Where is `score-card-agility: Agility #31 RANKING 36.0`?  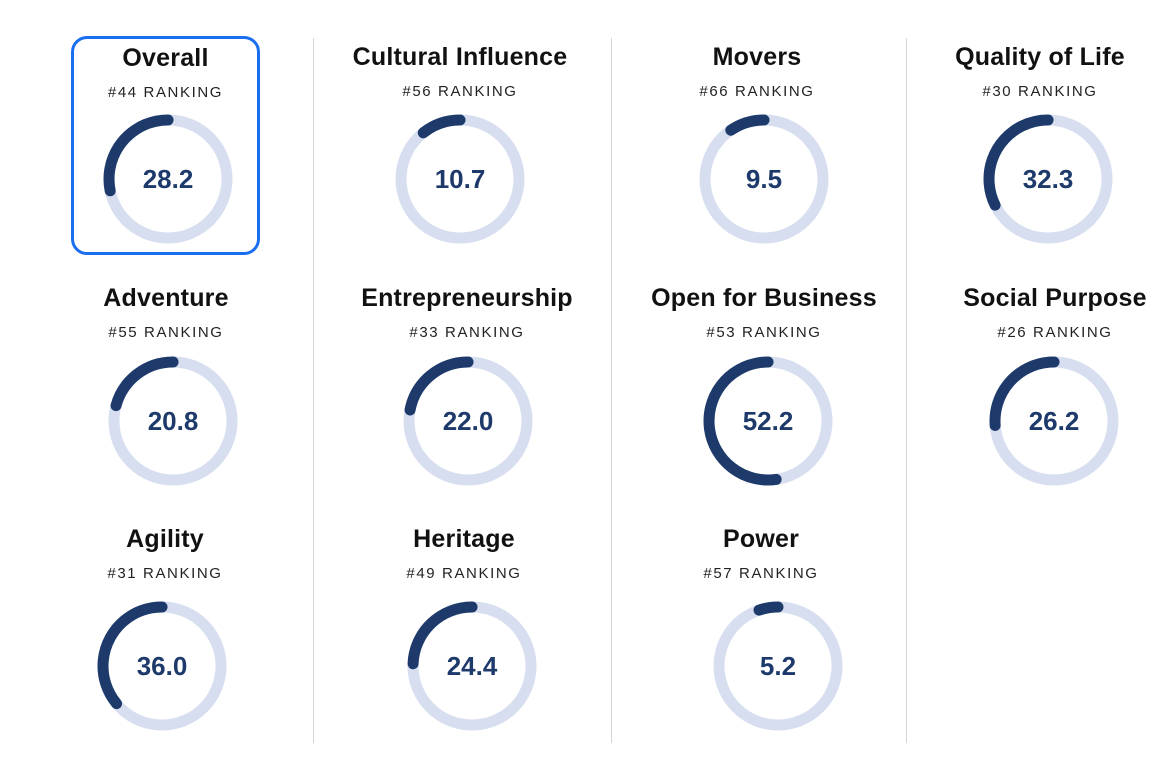
score-card-agility: Agility #31 RANKING 36.0 is located at coordinates (165, 631).